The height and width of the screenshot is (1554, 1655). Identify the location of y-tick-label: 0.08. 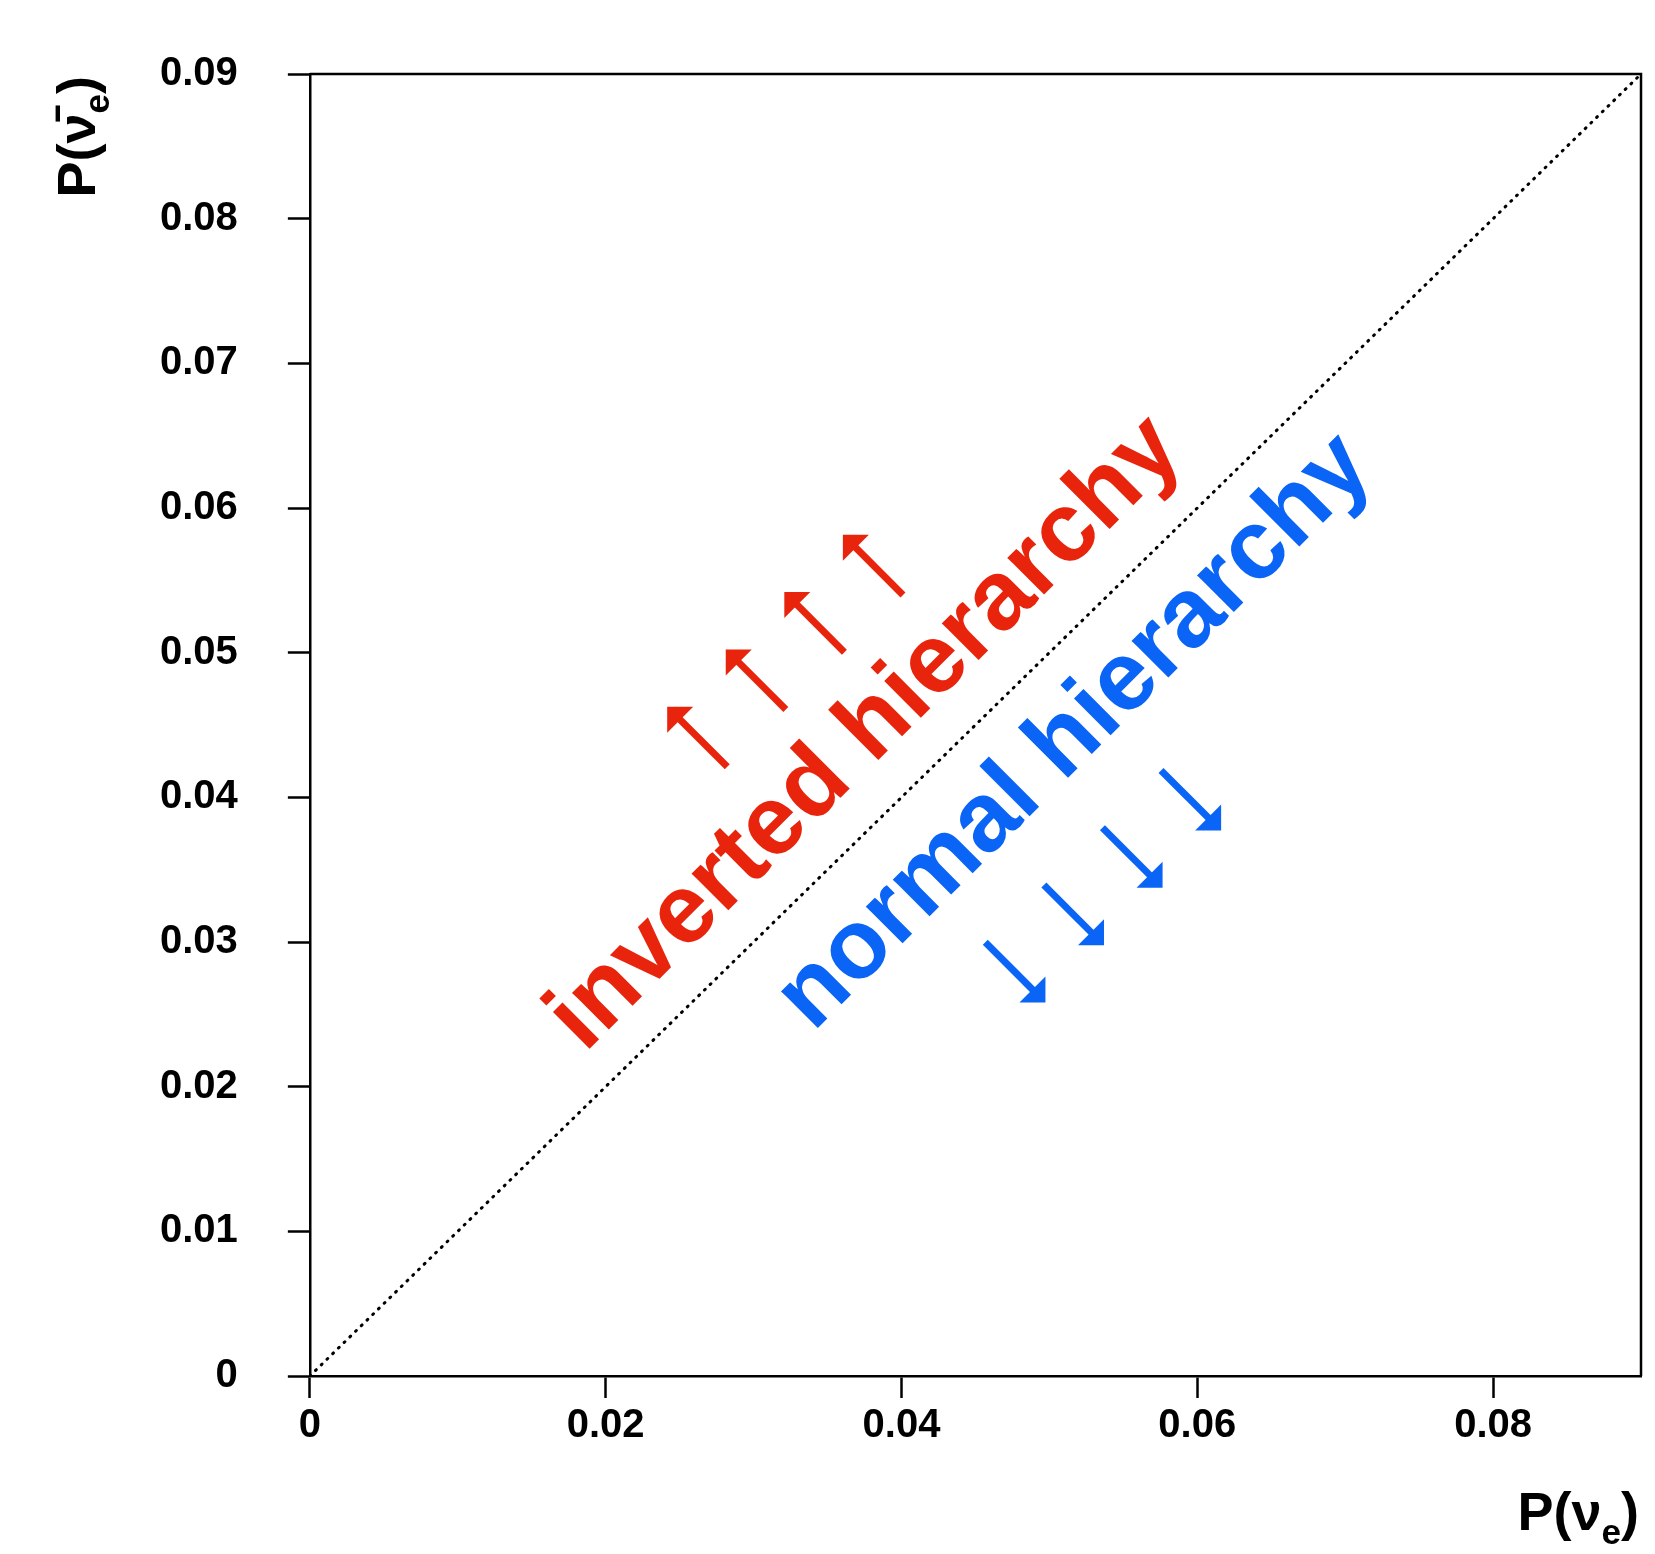
(198, 215).